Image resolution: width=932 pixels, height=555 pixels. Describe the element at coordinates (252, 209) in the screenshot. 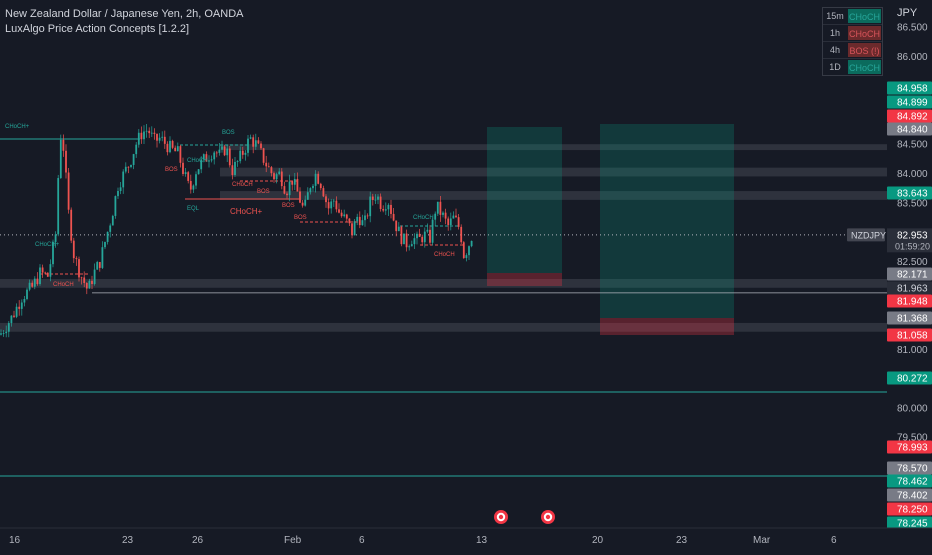

I see `market-structure` at that location.